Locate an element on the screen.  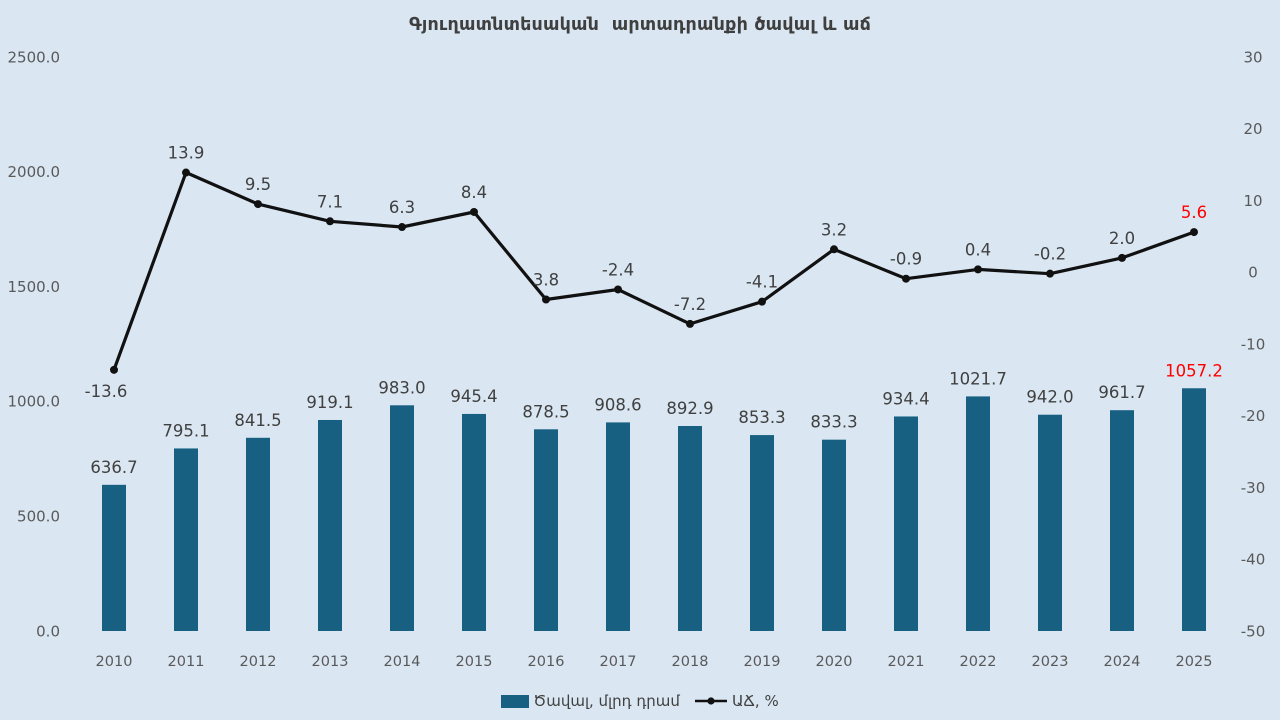
legend-line-label: ԱՃ, % is located at coordinates (755, 701).